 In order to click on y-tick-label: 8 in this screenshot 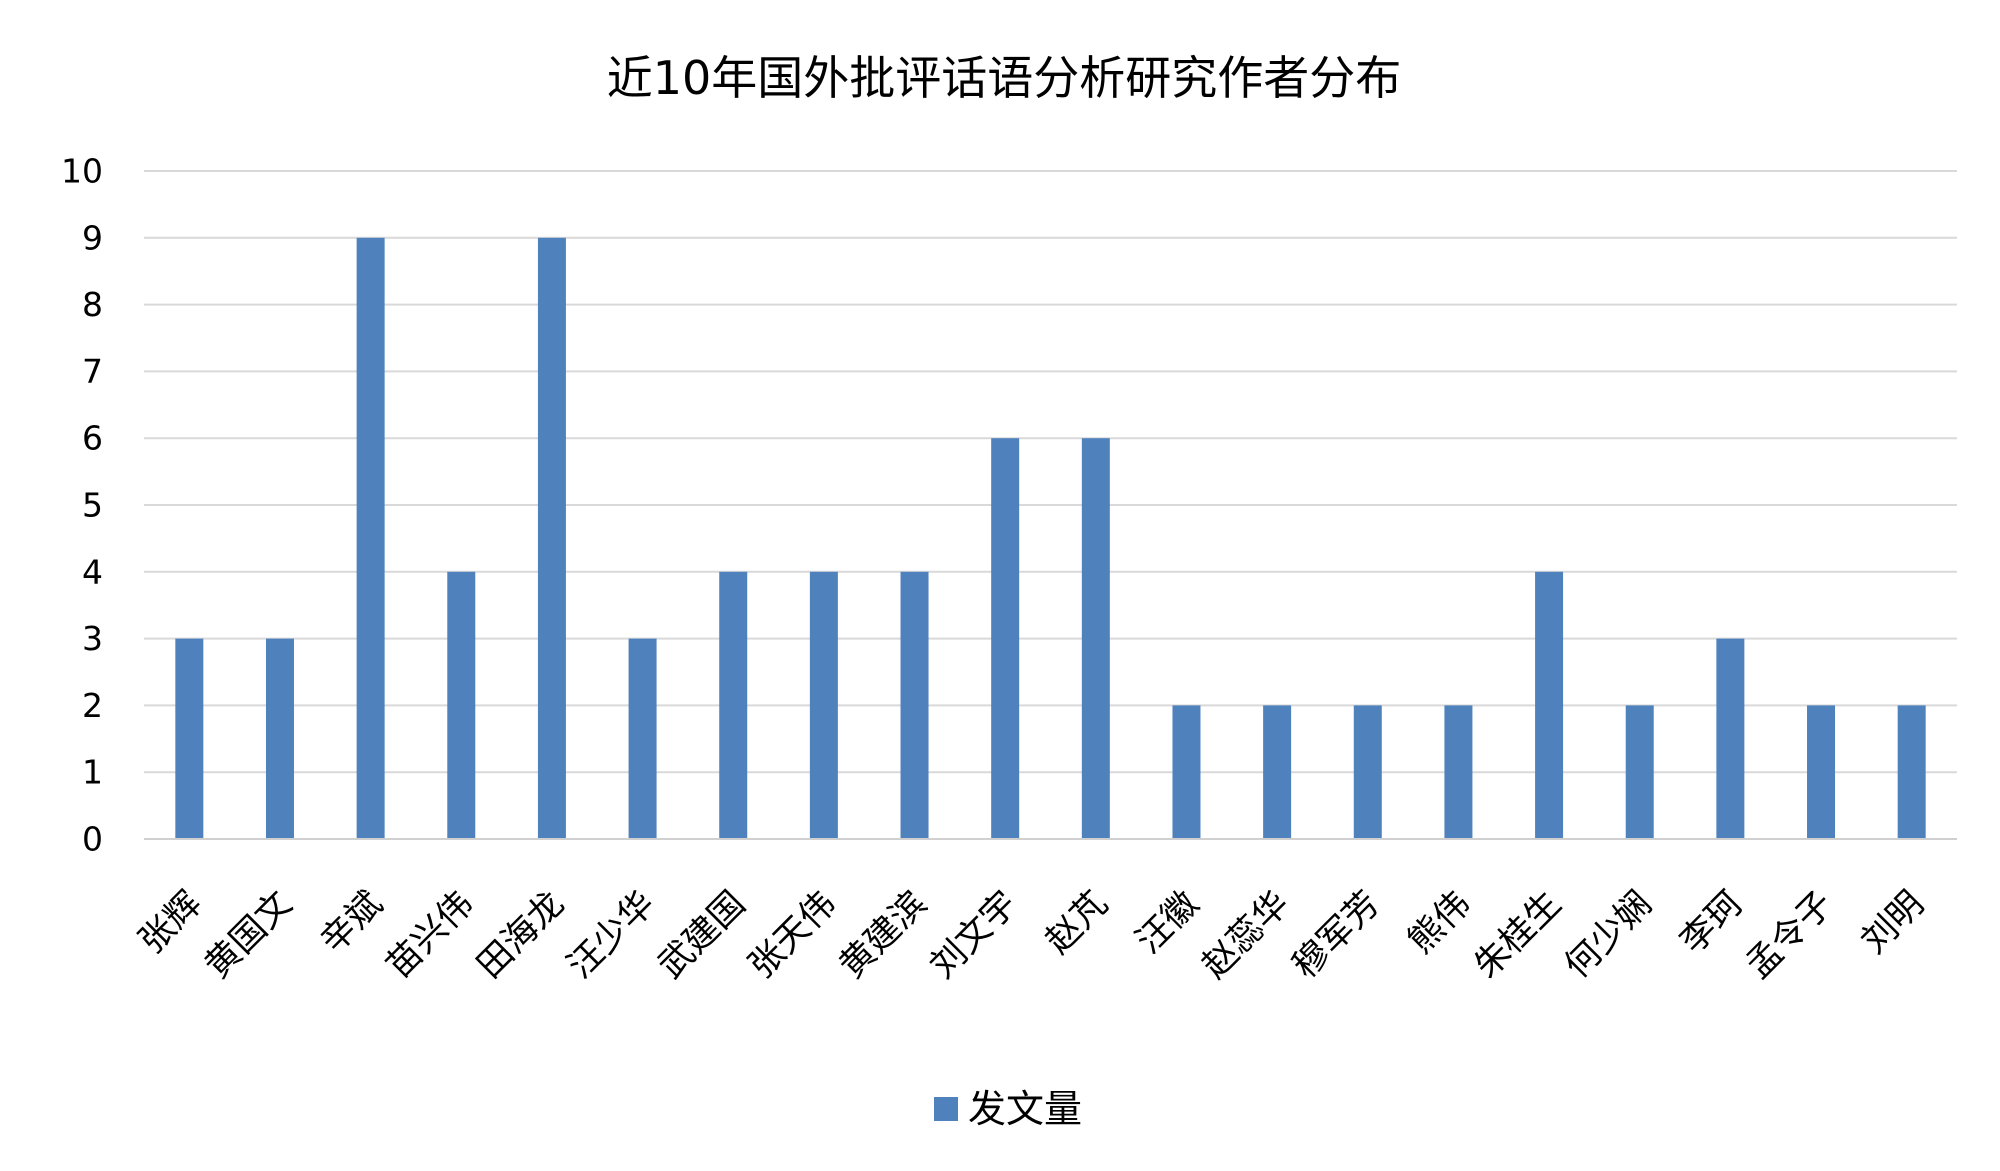, I will do `click(92, 304)`.